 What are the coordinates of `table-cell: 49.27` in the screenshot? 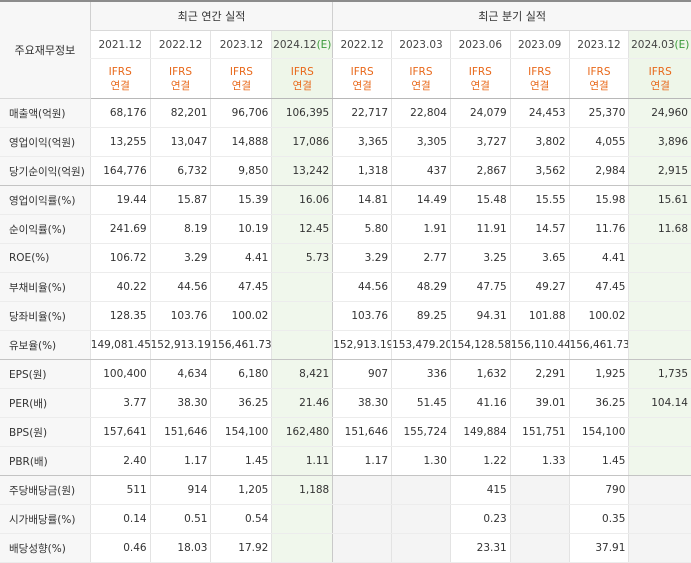 It's located at (539, 287).